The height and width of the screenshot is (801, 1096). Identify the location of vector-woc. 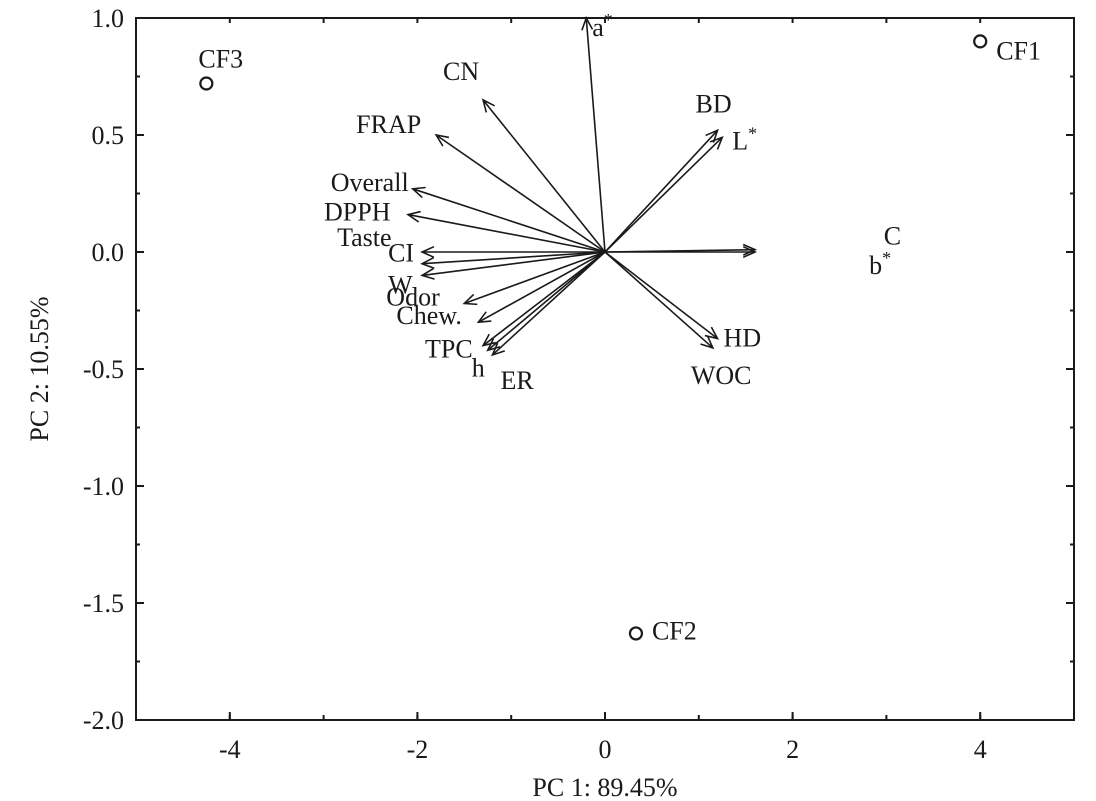
(659, 300).